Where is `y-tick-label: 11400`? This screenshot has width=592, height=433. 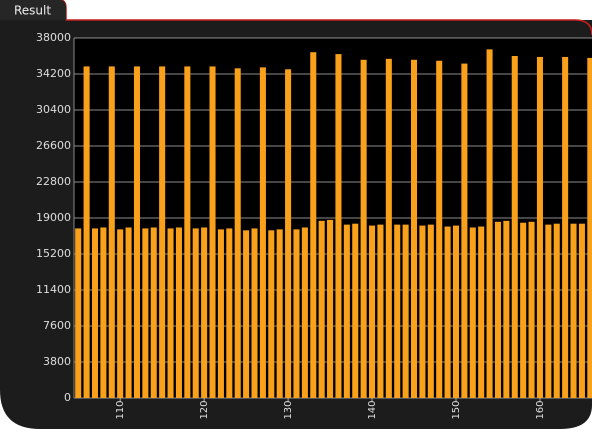 y-tick-label: 11400 is located at coordinates (53, 289).